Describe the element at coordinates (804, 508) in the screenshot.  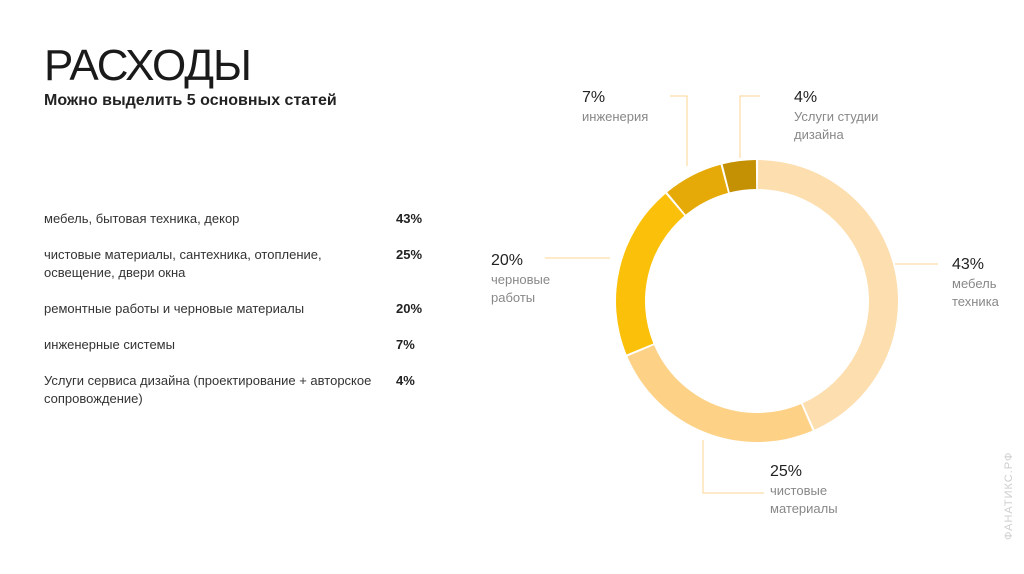
I see `slice-category-label: материалы` at that location.